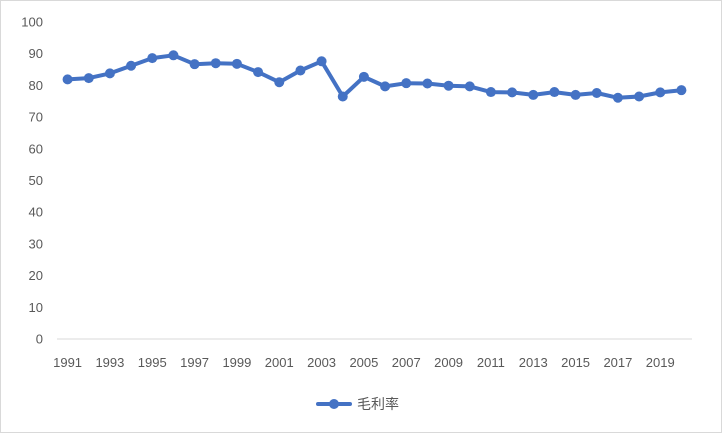  I want to click on y-tick-label: 90, so click(36, 53).